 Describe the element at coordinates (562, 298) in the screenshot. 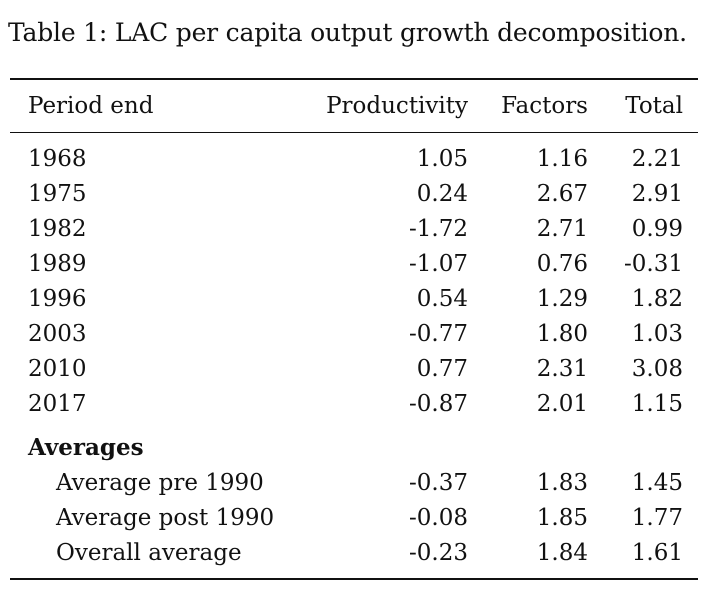

I see `factors-cell: 1.29` at that location.